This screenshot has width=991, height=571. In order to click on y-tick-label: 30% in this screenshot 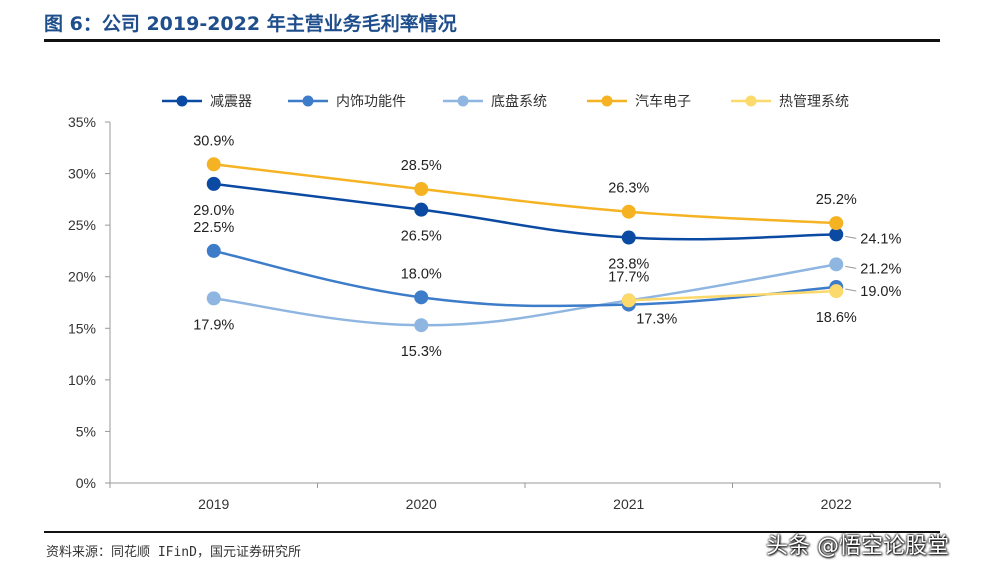, I will do `click(82, 174)`.